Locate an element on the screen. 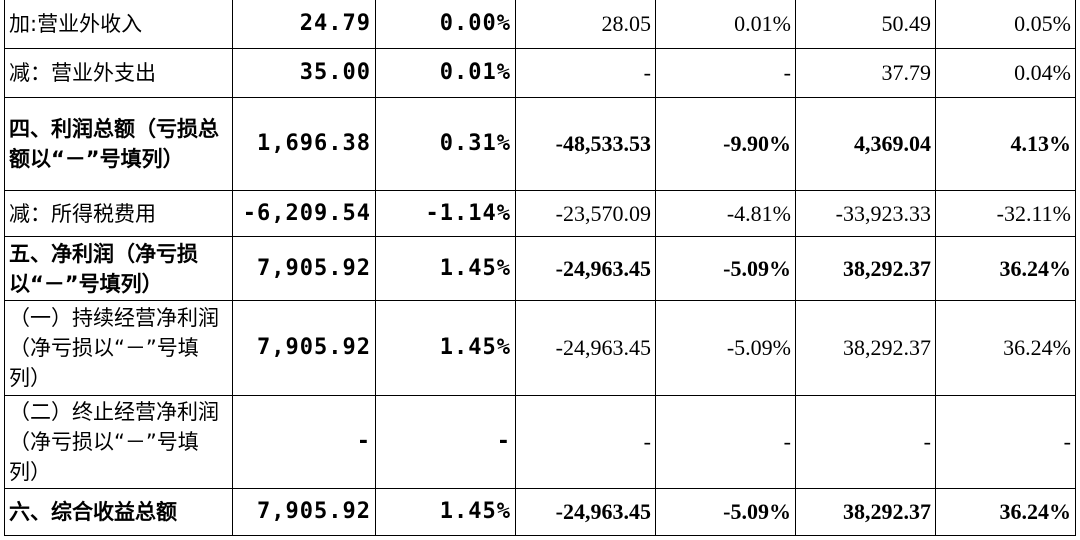 The height and width of the screenshot is (540, 1080). cell: -9.90% is located at coordinates (725, 144).